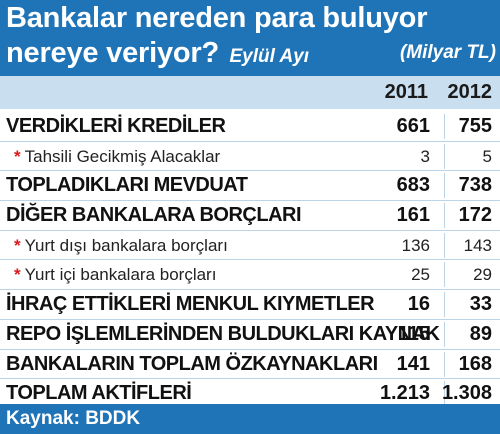  What do you see at coordinates (470, 92) in the screenshot?
I see `column-header-2012: 2012` at bounding box center [470, 92].